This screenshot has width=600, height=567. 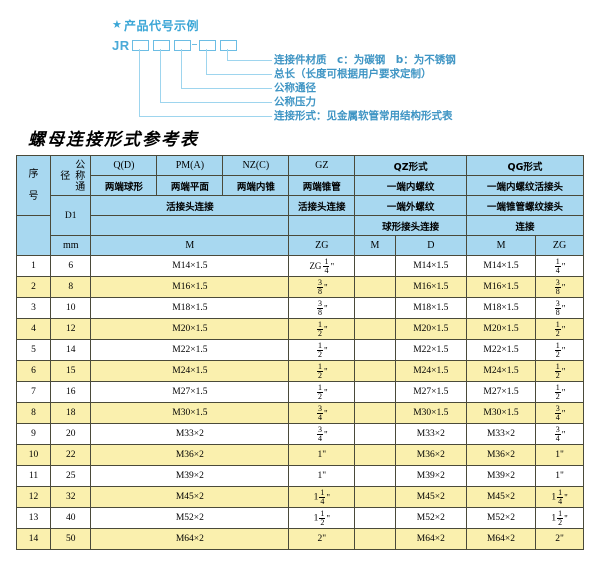 I want to click on cell-gz-zg: 1 1 4 ", so click(x=322, y=497).